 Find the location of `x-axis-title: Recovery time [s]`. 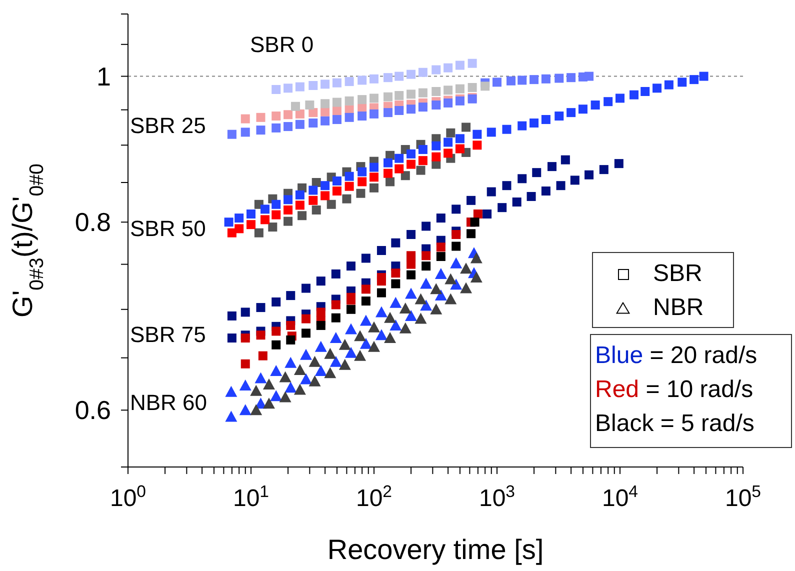

x-axis-title: Recovery time [s] is located at coordinates (435, 549).